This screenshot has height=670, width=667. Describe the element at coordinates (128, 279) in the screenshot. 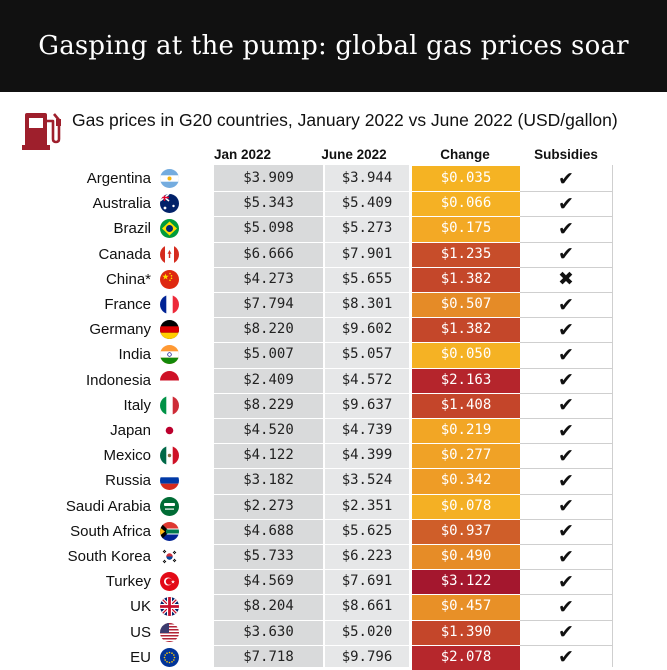

I see `country-label: China*` at that location.